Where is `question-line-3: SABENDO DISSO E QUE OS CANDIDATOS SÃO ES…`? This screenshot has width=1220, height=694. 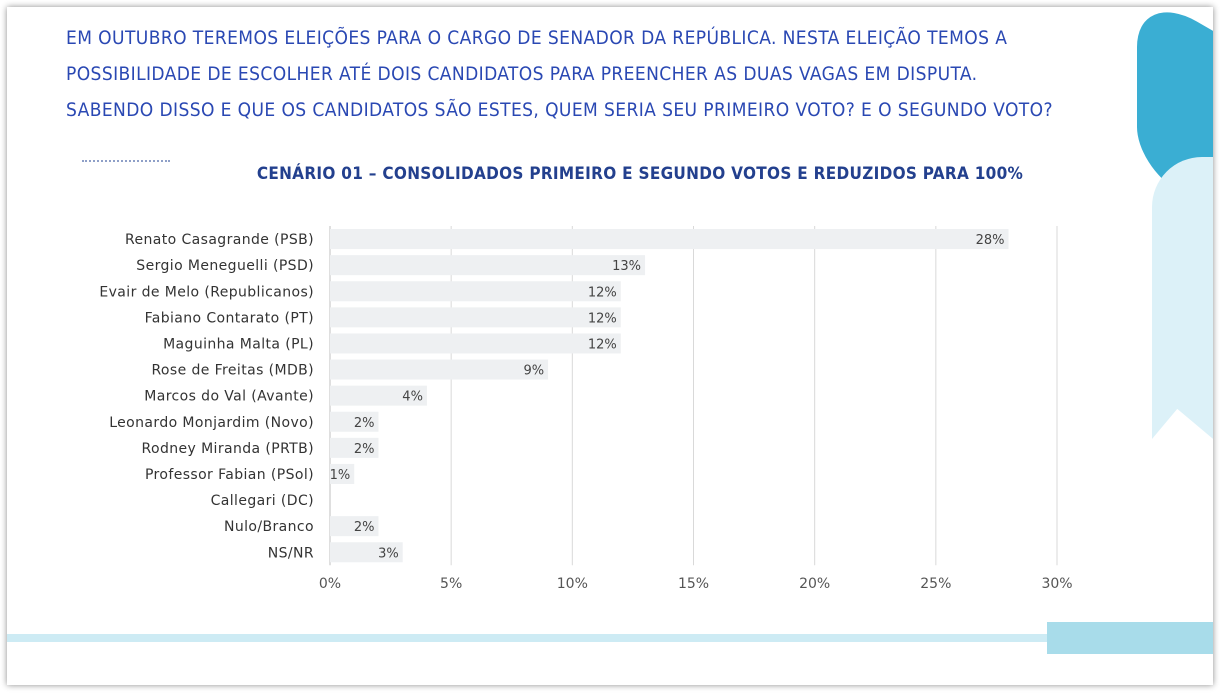 question-line-3: SABENDO DISSO E QUE OS CANDIDATOS SÃO ES… is located at coordinates (559, 110).